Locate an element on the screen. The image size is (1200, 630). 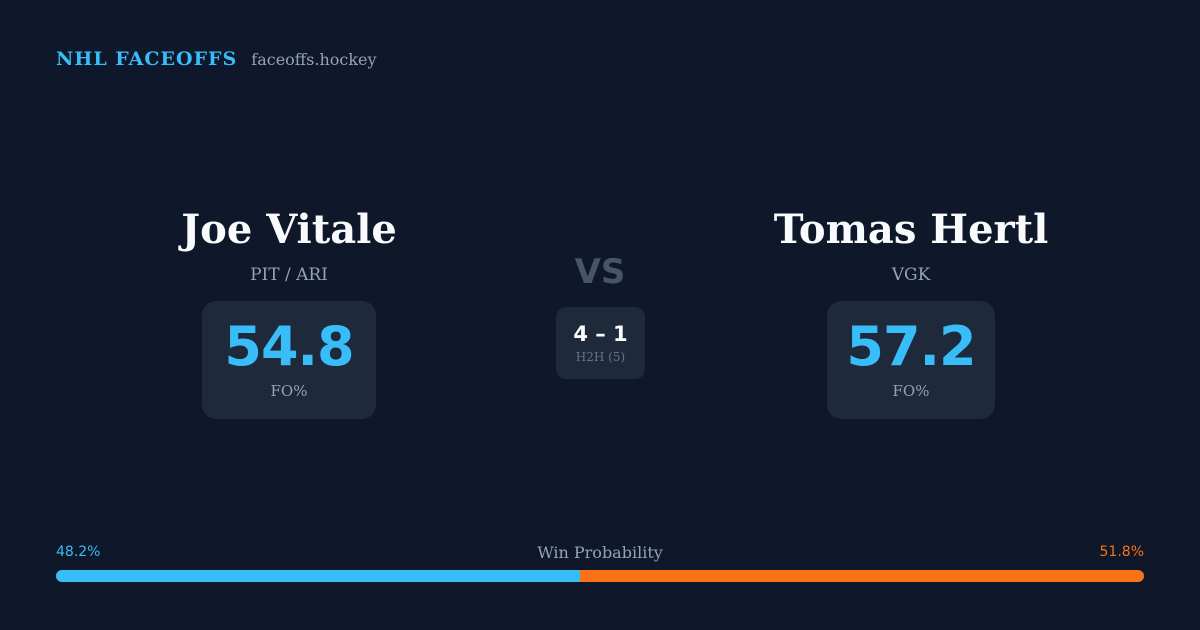
player-right-fo-value: 57.2 is located at coordinates (911, 346).